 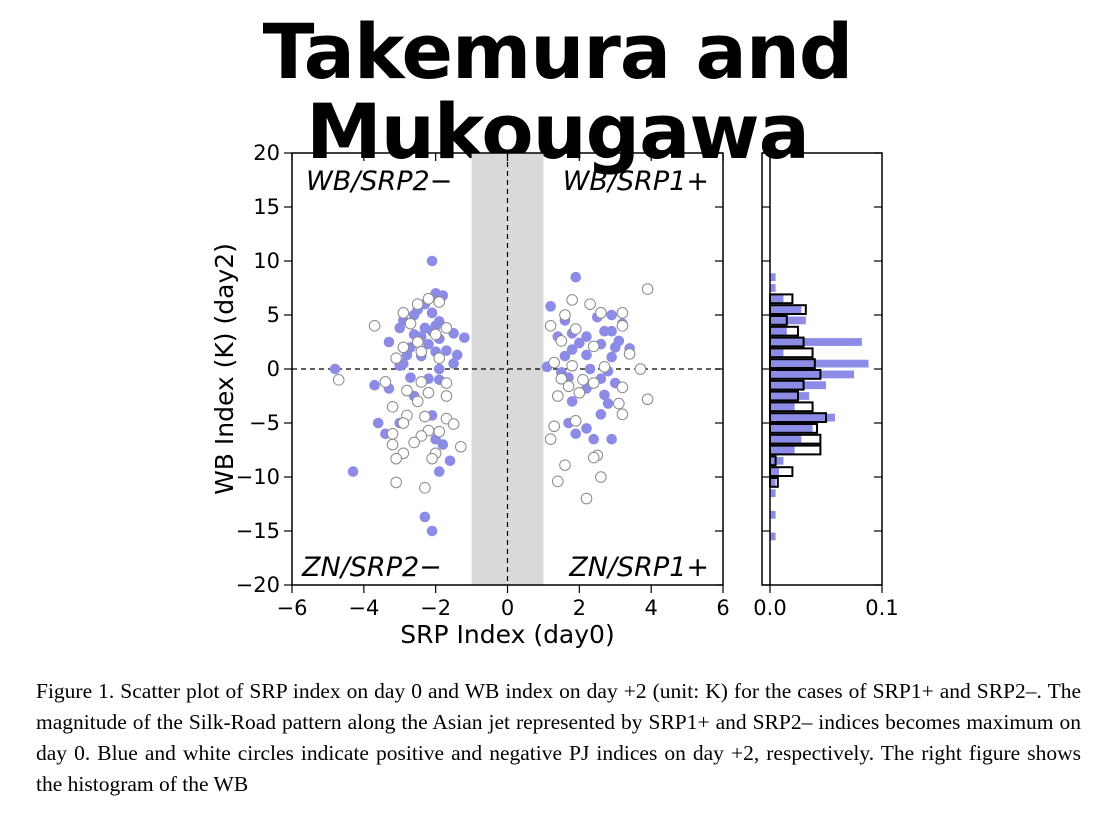 What do you see at coordinates (379, 181) in the screenshot?
I see `quadrant-label-top-left: WB/SRP2−` at bounding box center [379, 181].